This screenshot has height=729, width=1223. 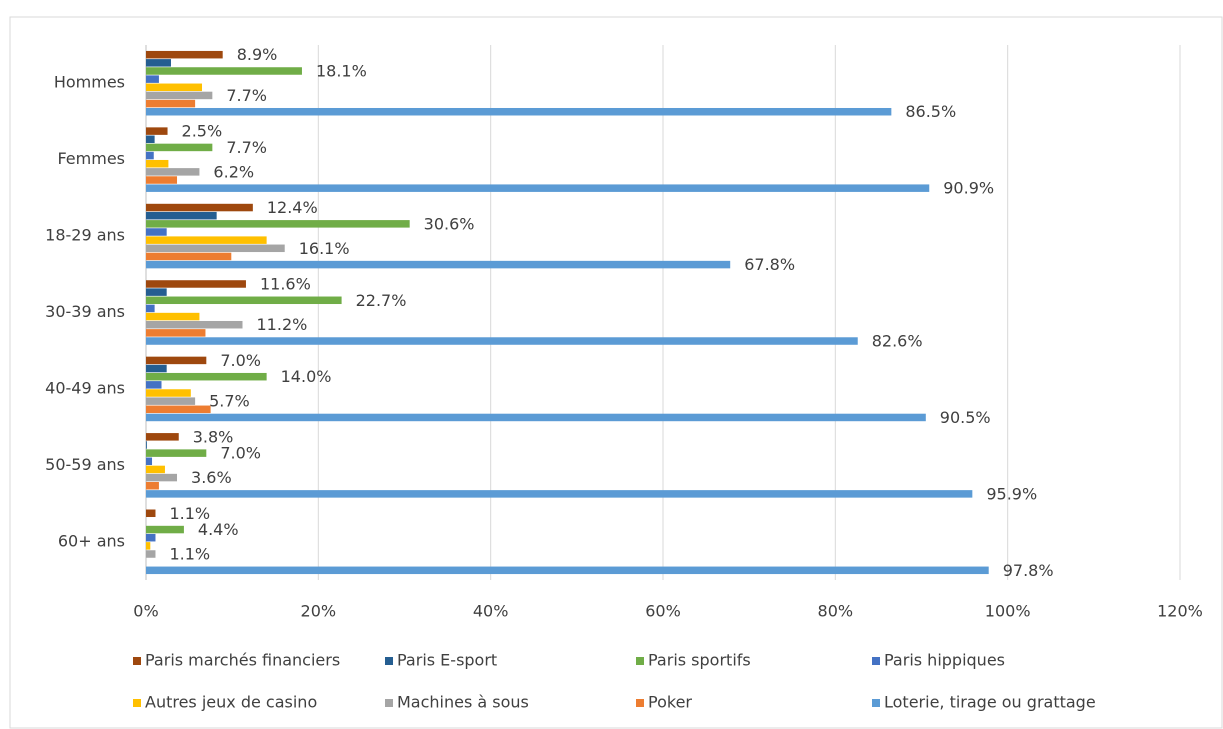 I want to click on x-tick-label: 120%, so click(x=1180, y=611).